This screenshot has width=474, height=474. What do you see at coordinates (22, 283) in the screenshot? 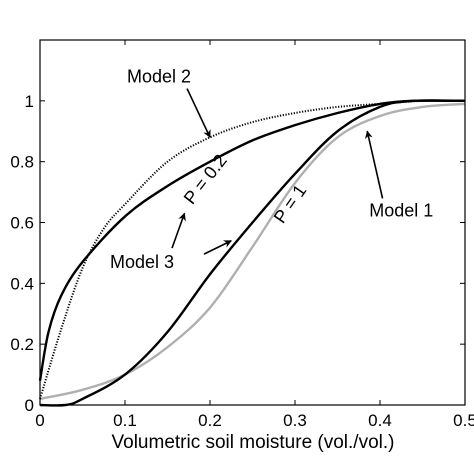
I see `y-tick-label: 0.4` at bounding box center [22, 283].